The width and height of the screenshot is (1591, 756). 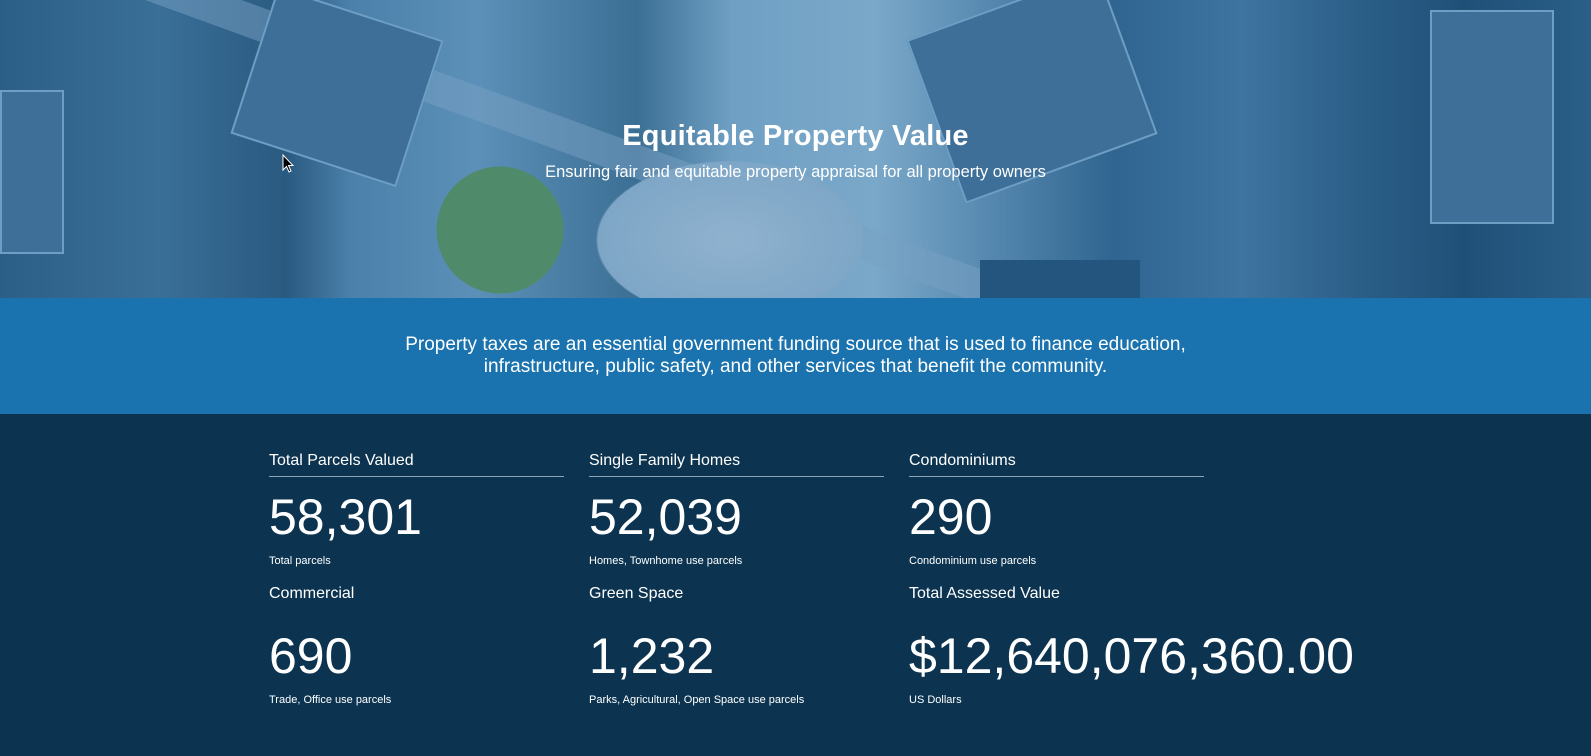 What do you see at coordinates (416, 464) in the screenshot?
I see `stat-title: Total Parcels Valued` at bounding box center [416, 464].